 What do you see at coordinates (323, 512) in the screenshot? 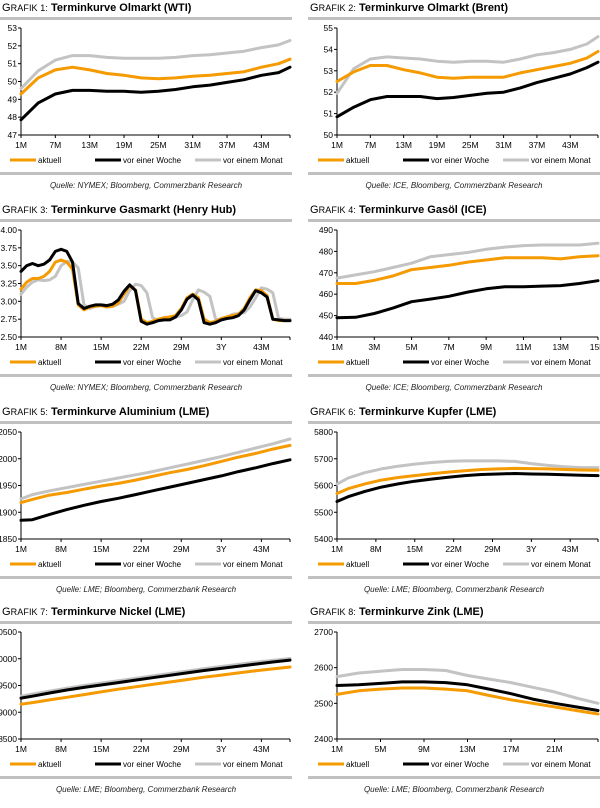
I see `y-tick-label: 5500` at bounding box center [323, 512].